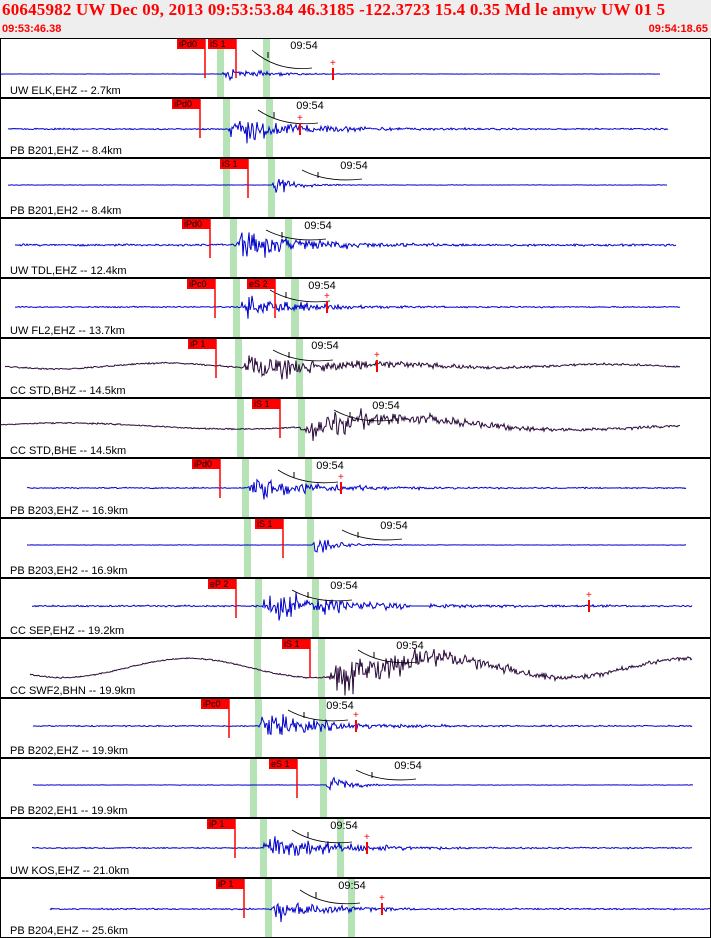 Image resolution: width=711 pixels, height=938 pixels. I want to click on trace-row: + iPc0 eS 2 09:54 UW FL2,EHZ -- 13.7km, so click(355, 308).